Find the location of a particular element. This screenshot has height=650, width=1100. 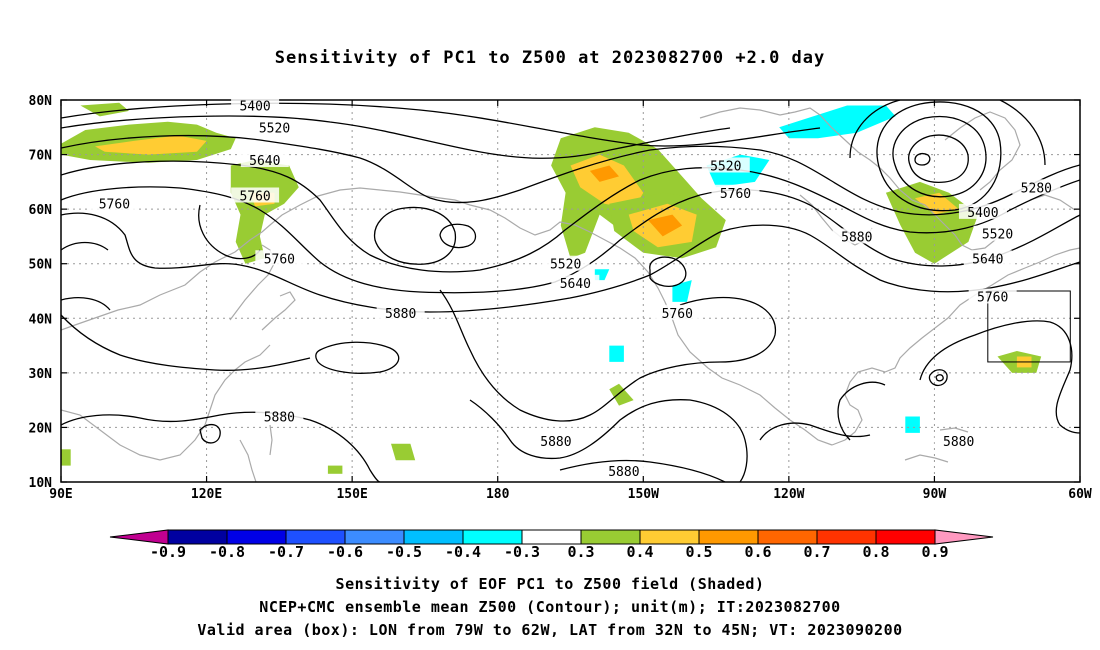

colorbar-label: 0.7 is located at coordinates (816, 552).